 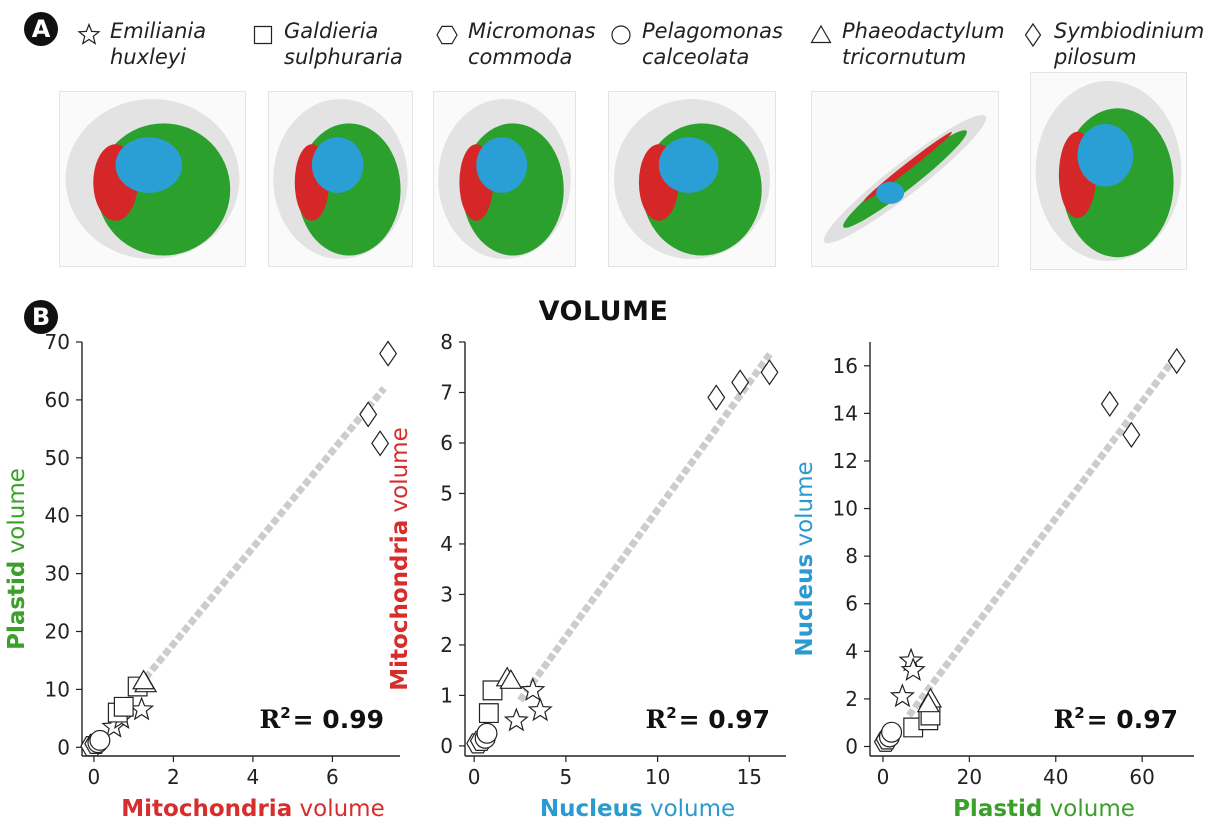 I want to click on y-axis-label: Mitochondria volume, so click(x=400, y=559).